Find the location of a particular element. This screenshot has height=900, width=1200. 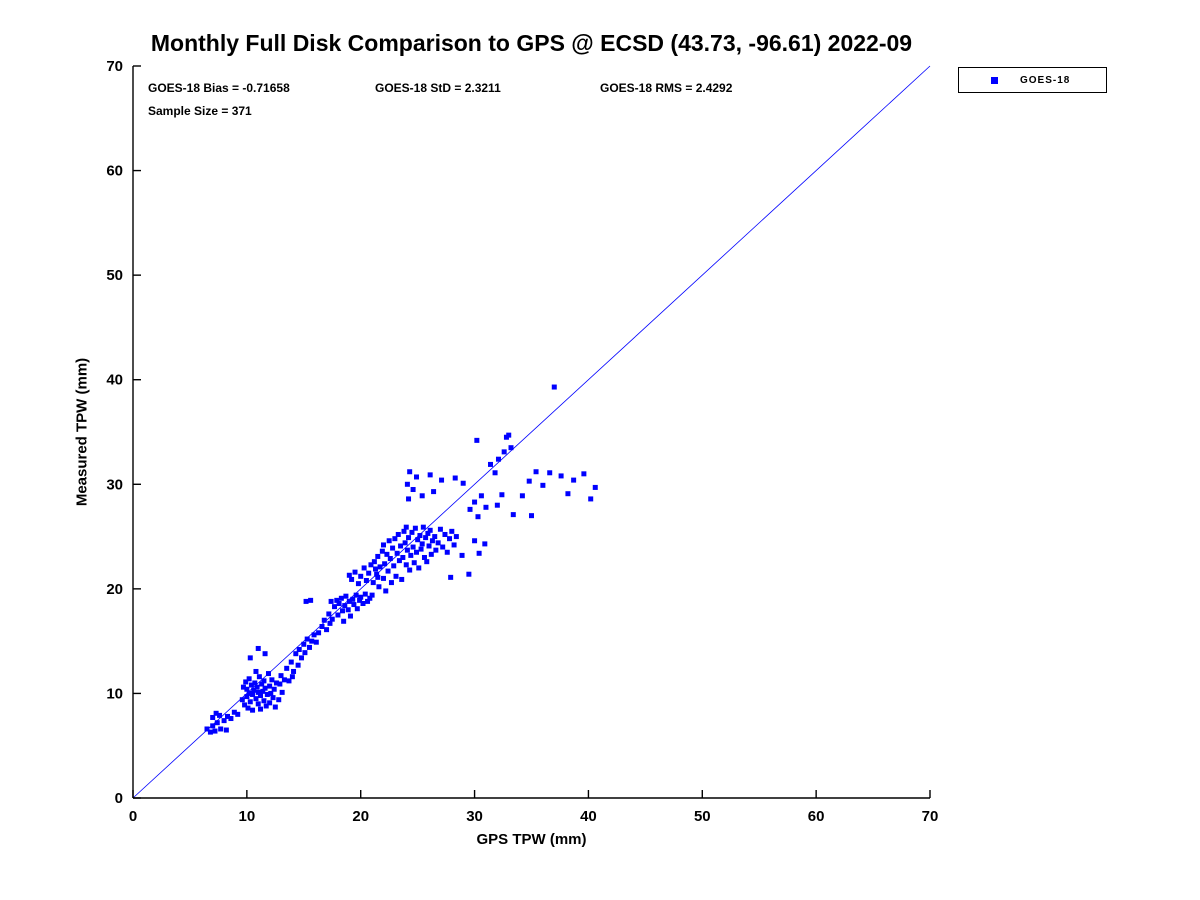

x-axis-label: GPS TPW (mm) is located at coordinates (531, 839).